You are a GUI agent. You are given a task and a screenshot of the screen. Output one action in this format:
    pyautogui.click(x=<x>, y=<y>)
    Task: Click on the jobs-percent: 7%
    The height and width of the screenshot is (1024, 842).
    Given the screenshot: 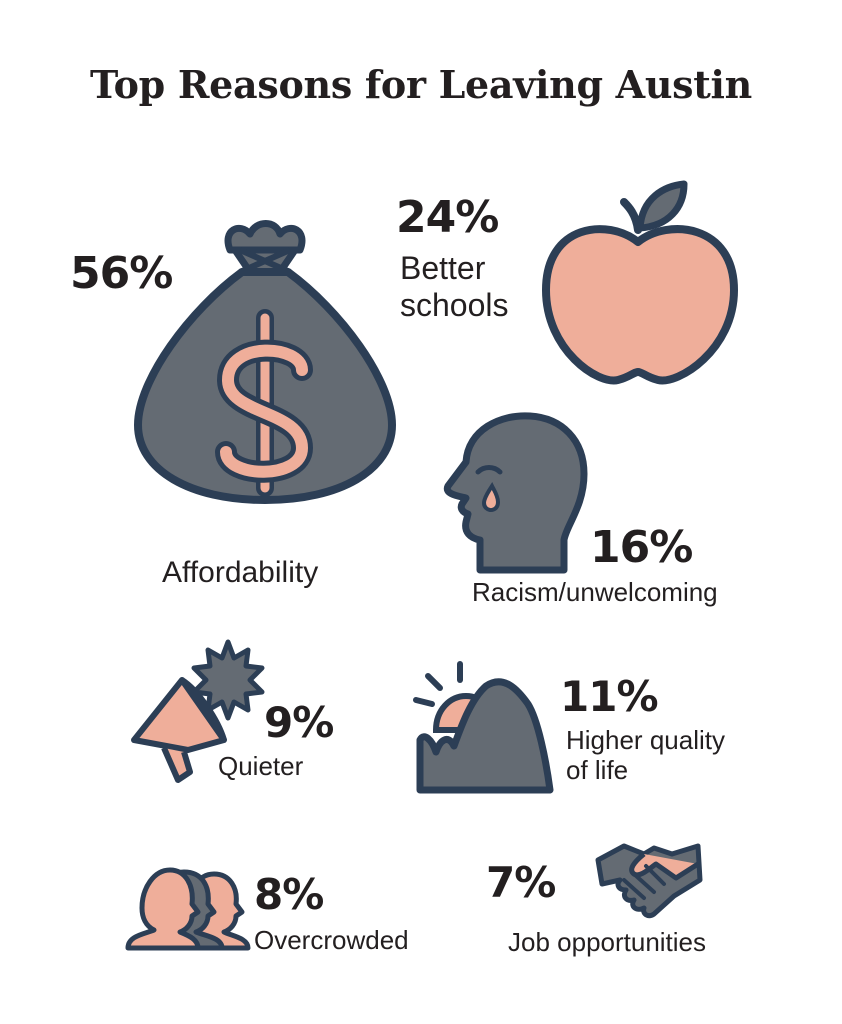 What is the action you would take?
    pyautogui.click(x=521, y=882)
    